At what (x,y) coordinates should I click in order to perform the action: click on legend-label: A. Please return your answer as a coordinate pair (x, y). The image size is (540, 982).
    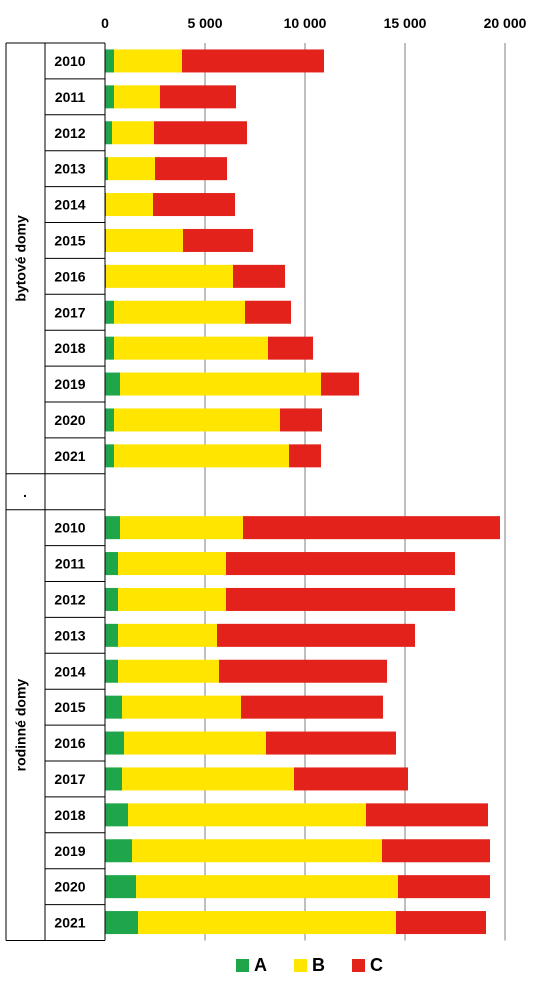
    Looking at the image, I should click on (260, 965).